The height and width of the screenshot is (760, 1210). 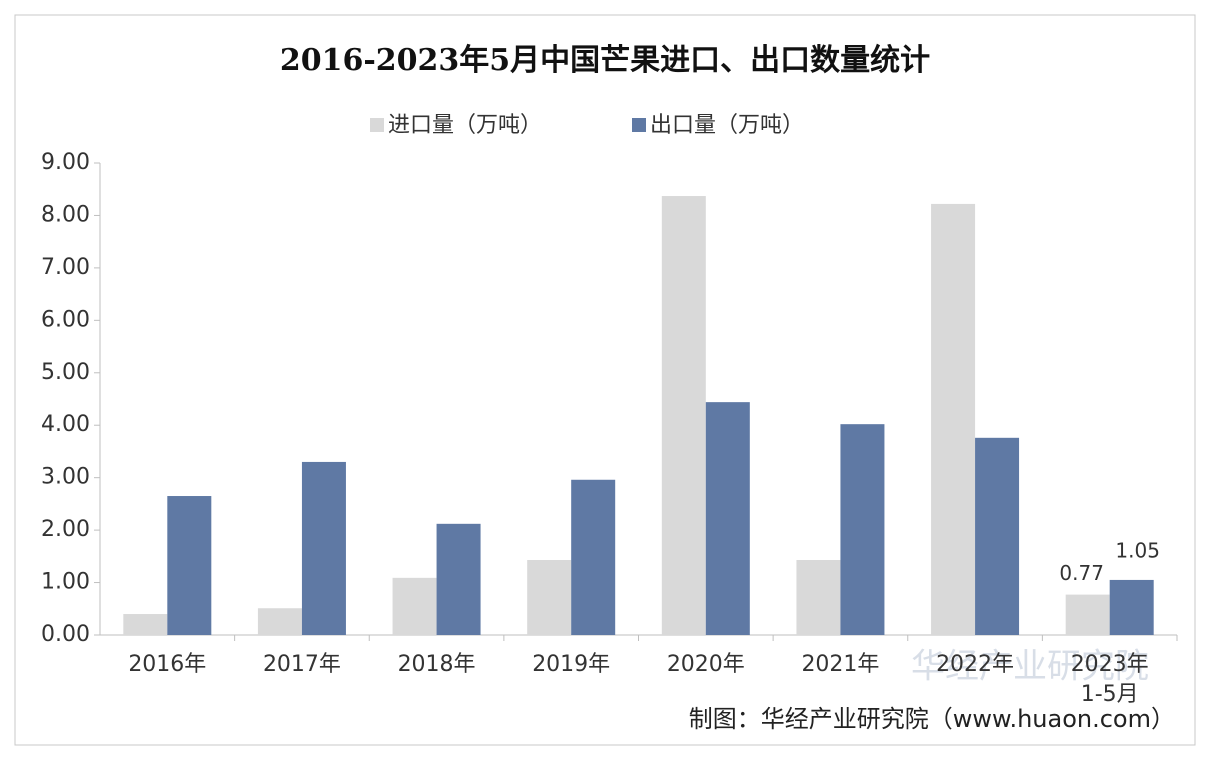 What do you see at coordinates (975, 664) in the screenshot?
I see `x-tick-label: 2022年` at bounding box center [975, 664].